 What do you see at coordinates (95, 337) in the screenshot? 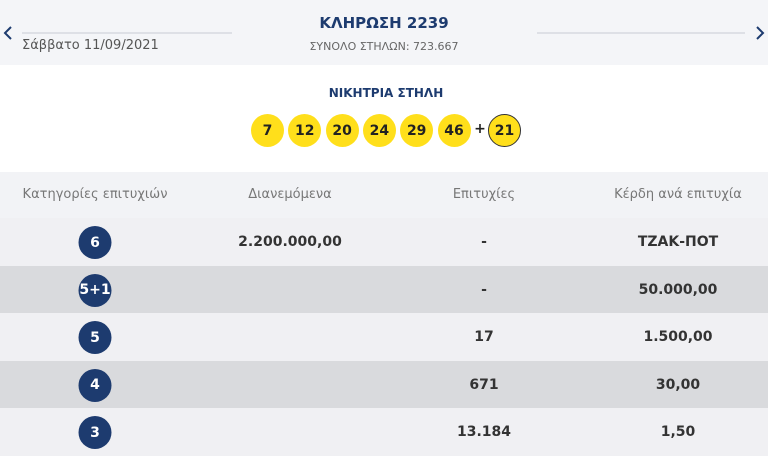
I see `category-badge: 5` at bounding box center [95, 337].